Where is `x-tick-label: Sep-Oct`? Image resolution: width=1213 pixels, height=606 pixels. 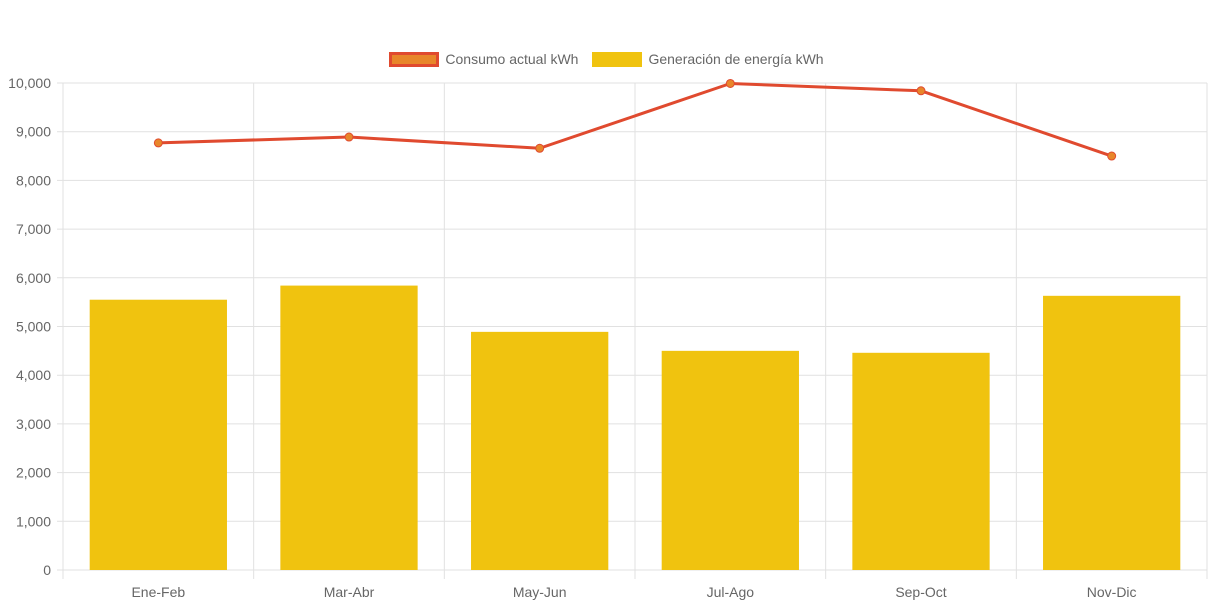
x-tick-label: Sep-Oct is located at coordinates (920, 592).